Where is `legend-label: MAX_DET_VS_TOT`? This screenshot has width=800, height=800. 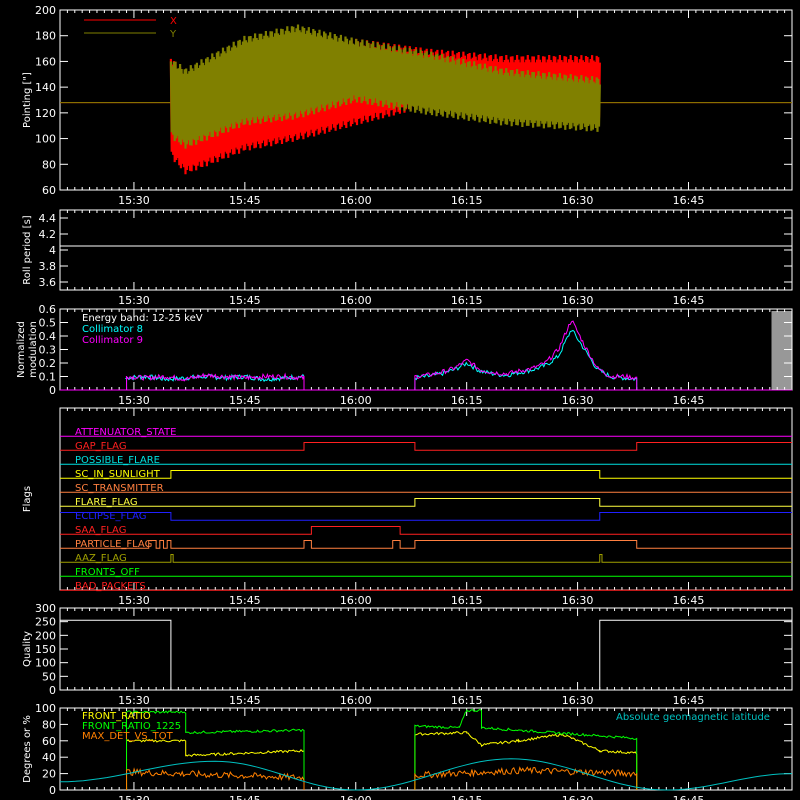 legend-label: MAX_DET_VS_TOT is located at coordinates (128, 736).